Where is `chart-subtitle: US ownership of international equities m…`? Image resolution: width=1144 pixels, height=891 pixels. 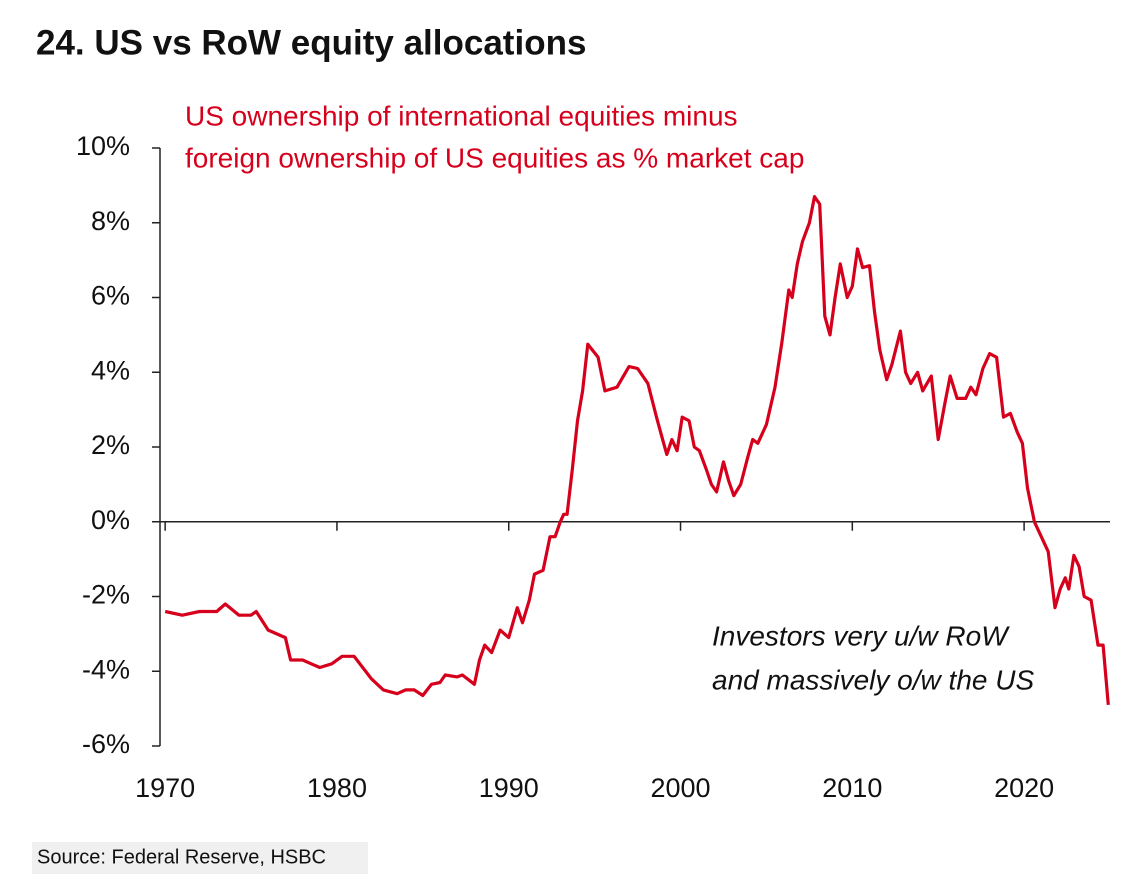
chart-subtitle: US ownership of international equities m… is located at coordinates (461, 115).